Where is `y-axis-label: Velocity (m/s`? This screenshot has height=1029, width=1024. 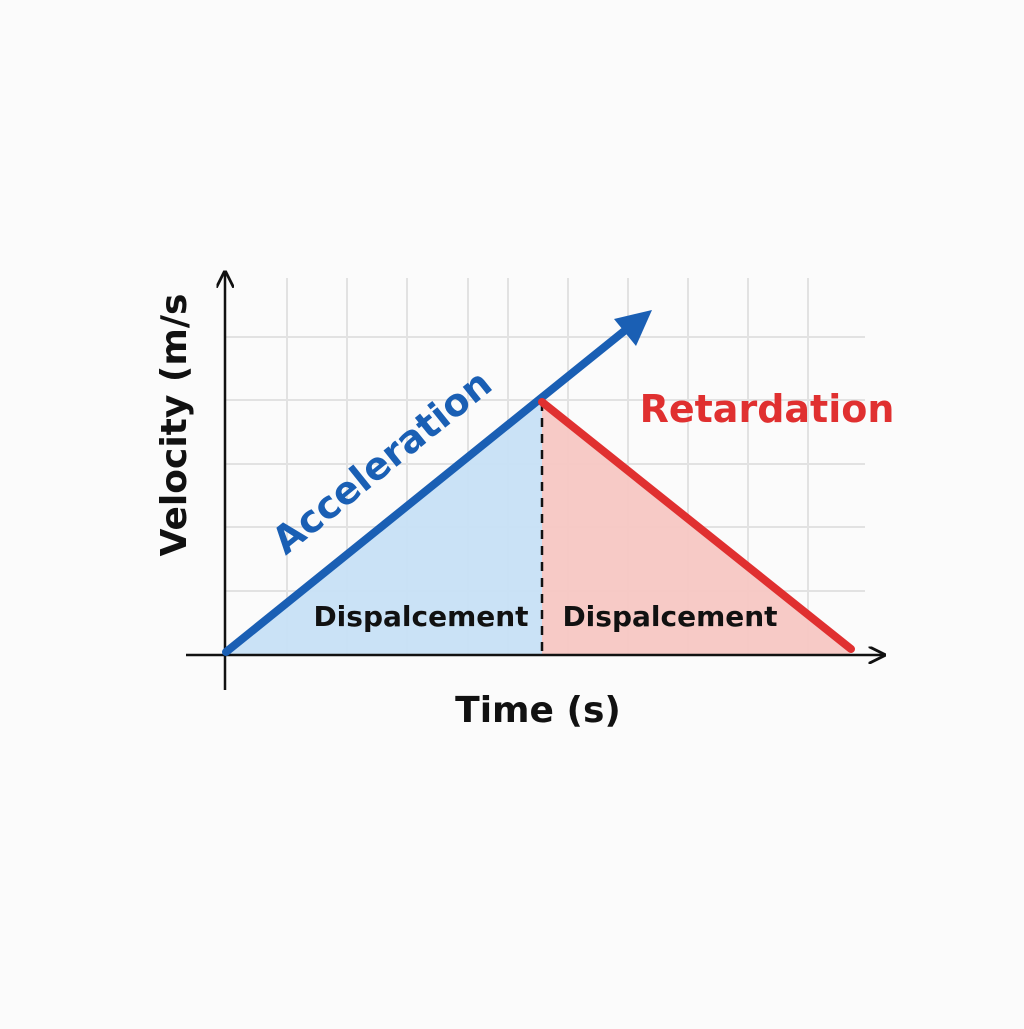 y-axis-label: Velocity (m/s is located at coordinates (174, 425).